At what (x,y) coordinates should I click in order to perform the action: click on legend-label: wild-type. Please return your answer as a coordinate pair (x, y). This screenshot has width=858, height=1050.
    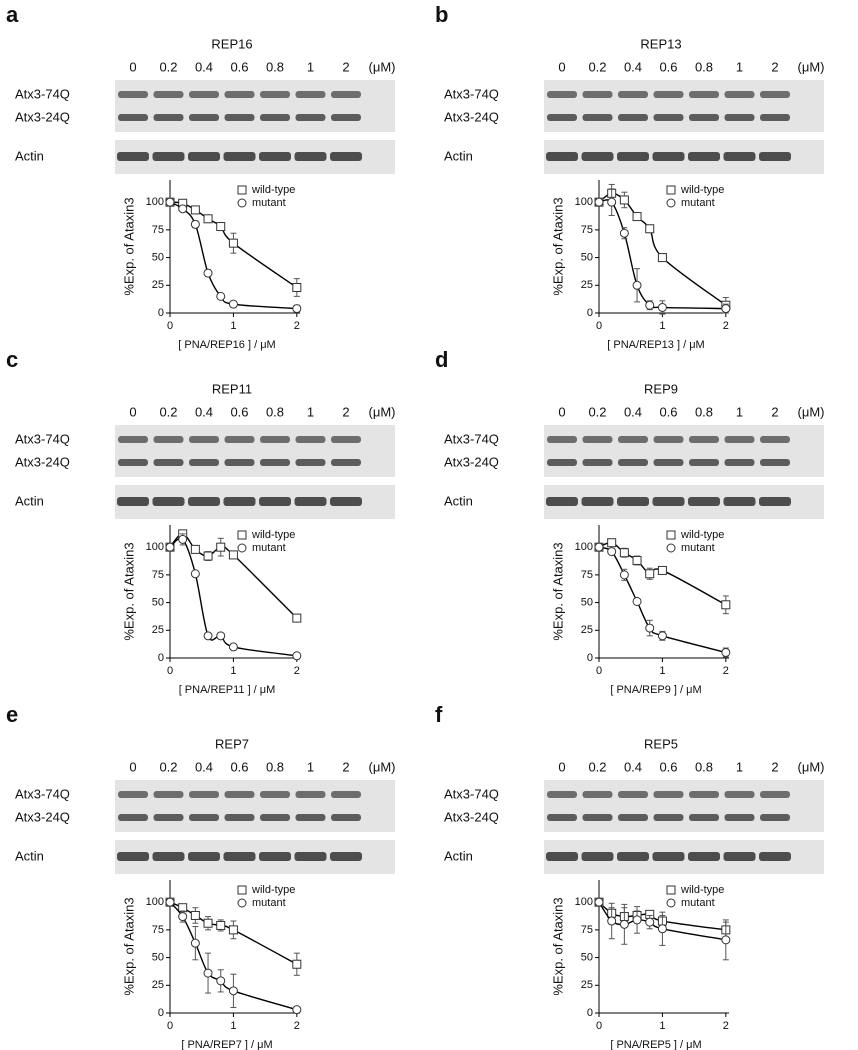
    Looking at the image, I should click on (273, 535).